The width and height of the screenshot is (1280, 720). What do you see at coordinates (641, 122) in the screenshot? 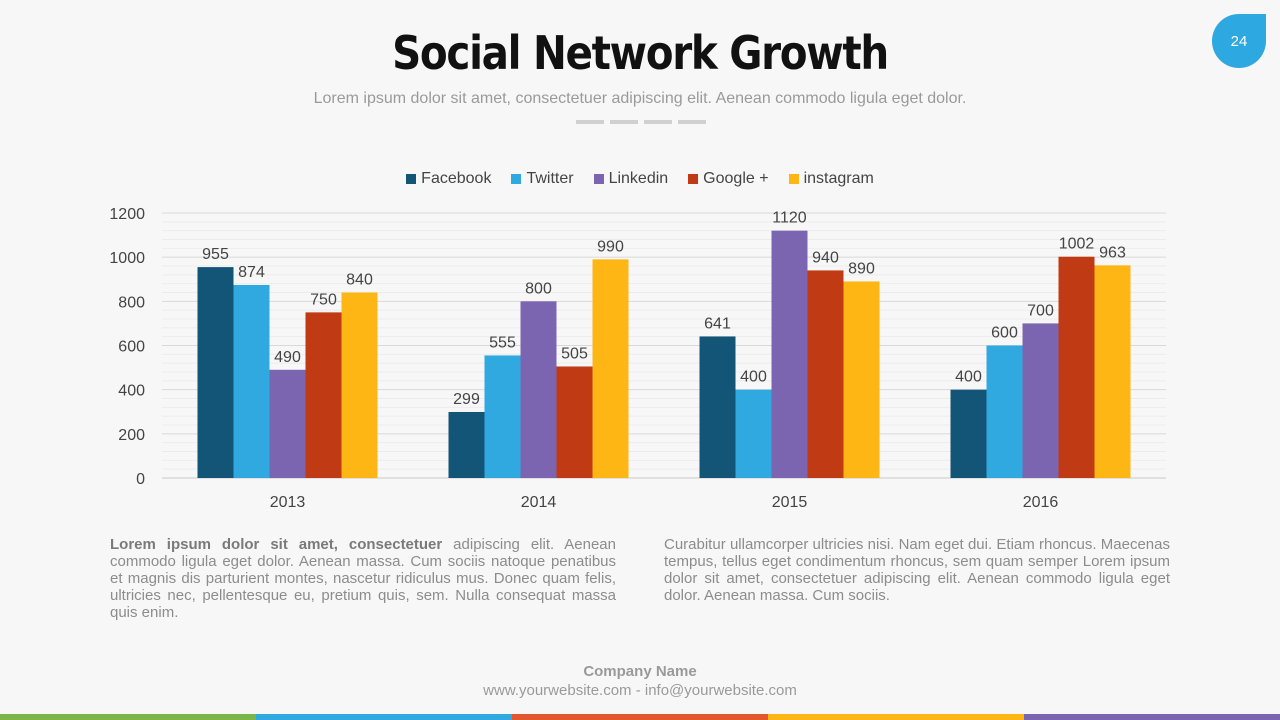
I see `title-divider` at bounding box center [641, 122].